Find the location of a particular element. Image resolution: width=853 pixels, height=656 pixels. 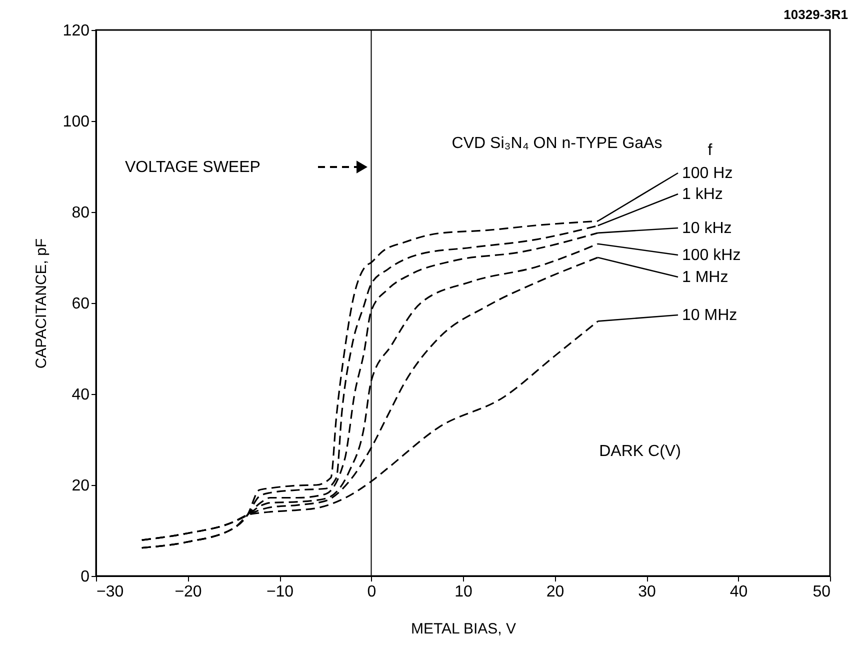

annotation: DARK C(V) is located at coordinates (640, 451).